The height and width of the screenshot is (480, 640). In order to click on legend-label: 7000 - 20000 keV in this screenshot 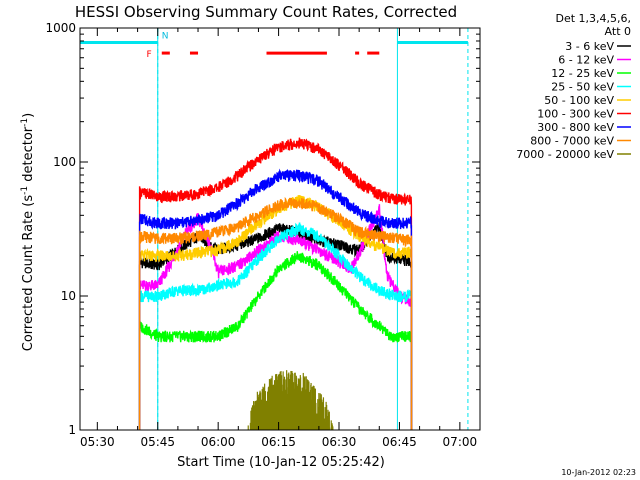, I will do `click(565, 154)`.